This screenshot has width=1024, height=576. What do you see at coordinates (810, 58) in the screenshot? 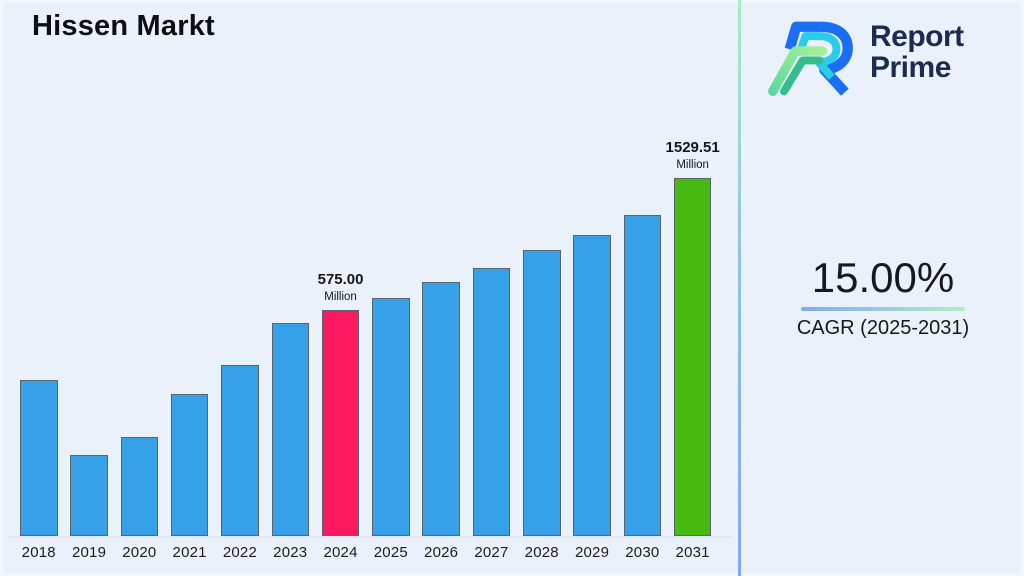
I see `report-prime-logo-icon` at bounding box center [810, 58].